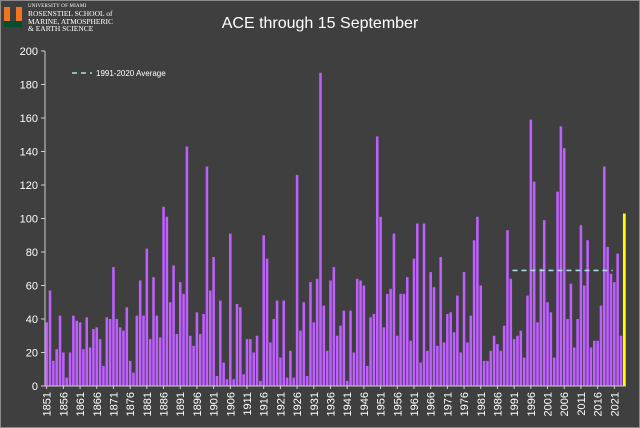  Describe the element at coordinates (564, 267) in the screenshot. I see `bar-2006` at that location.